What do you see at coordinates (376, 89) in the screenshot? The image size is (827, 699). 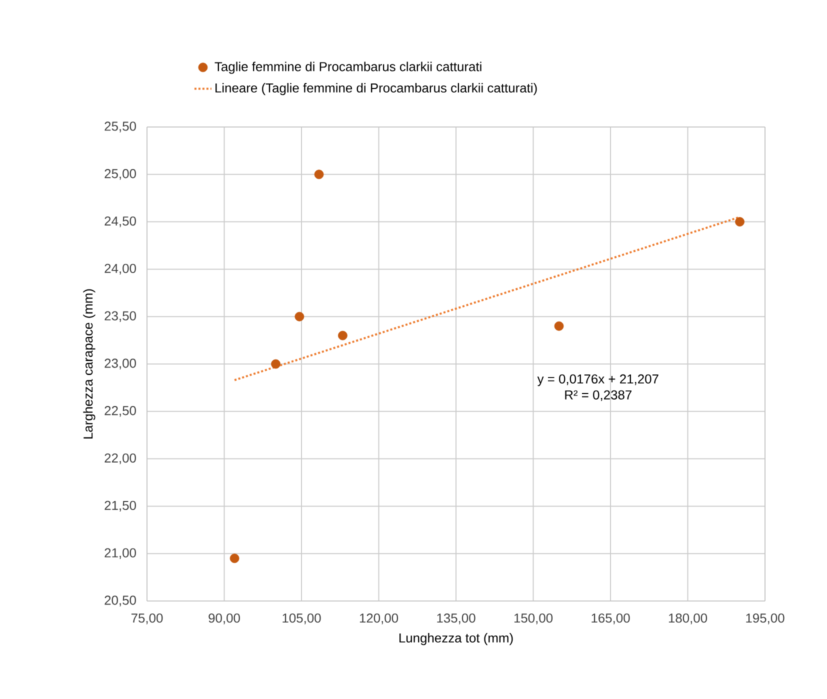 I see `legend-label: Lineare (Taglie femmine di Procambarus clarkii catturati)` at bounding box center [376, 89].